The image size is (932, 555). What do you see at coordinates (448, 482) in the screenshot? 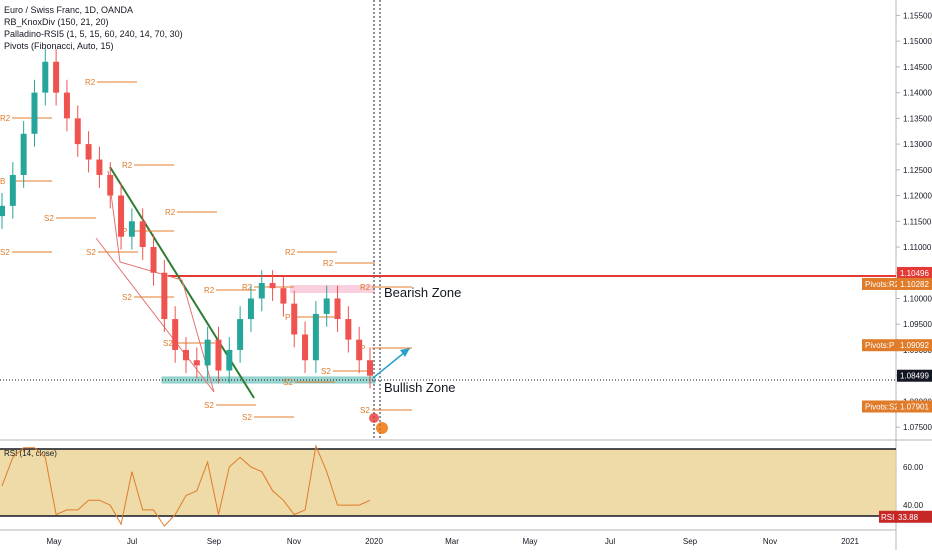
I see `rsi-band` at bounding box center [448, 482].